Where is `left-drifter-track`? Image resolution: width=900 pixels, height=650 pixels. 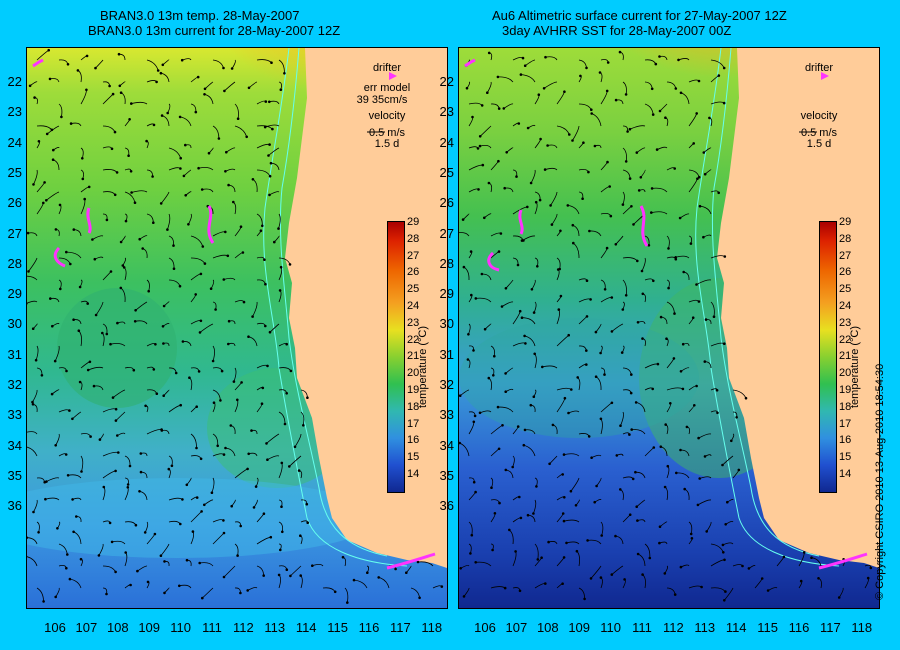 left-drifter-track is located at coordinates (89, 220).